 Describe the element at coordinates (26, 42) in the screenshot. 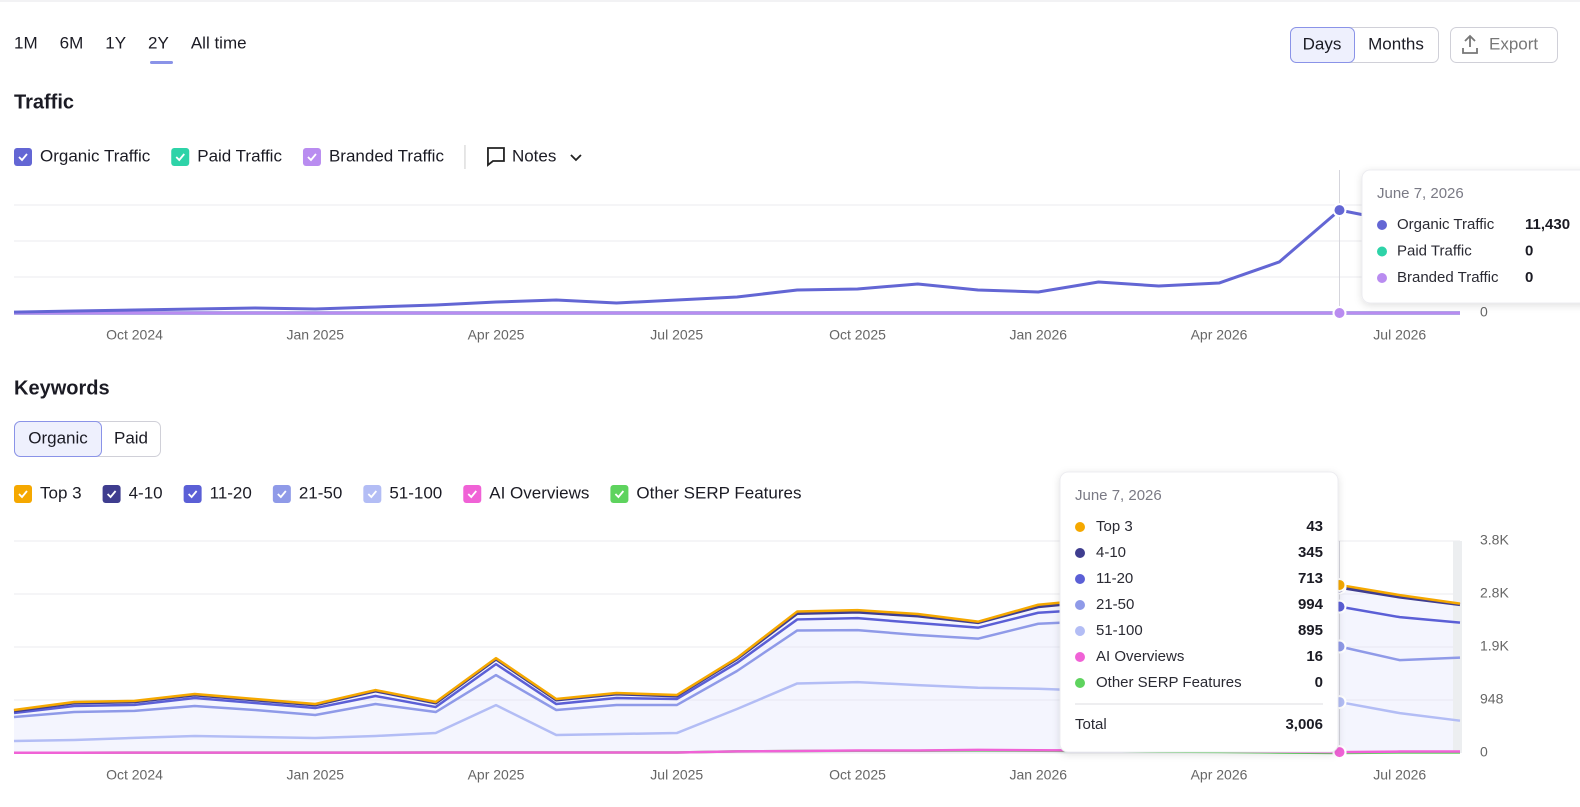

I see `range-tab: 1M` at that location.